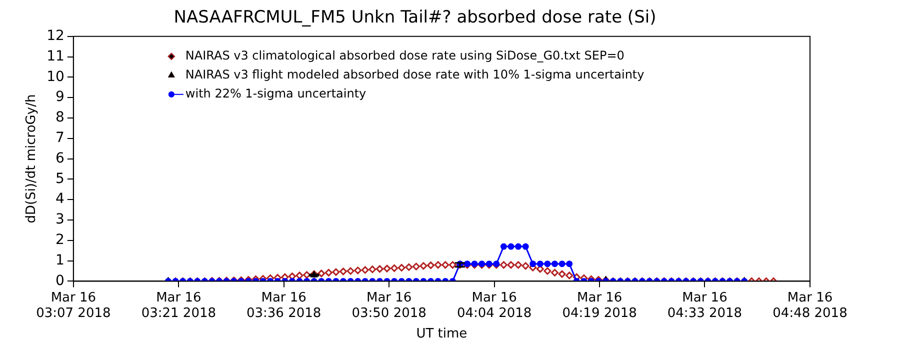 This screenshot has width=900, height=350. What do you see at coordinates (178, 305) in the screenshot?
I see `x-tick-label: Mar 16 03:21 2018` at bounding box center [178, 305].